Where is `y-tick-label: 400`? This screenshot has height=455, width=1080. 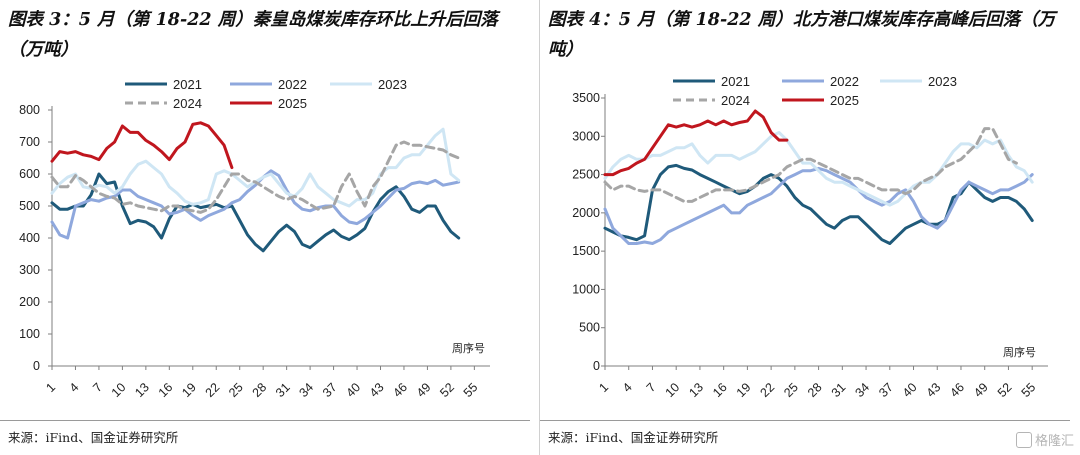 y-tick-label: 400 is located at coordinates (29, 238).